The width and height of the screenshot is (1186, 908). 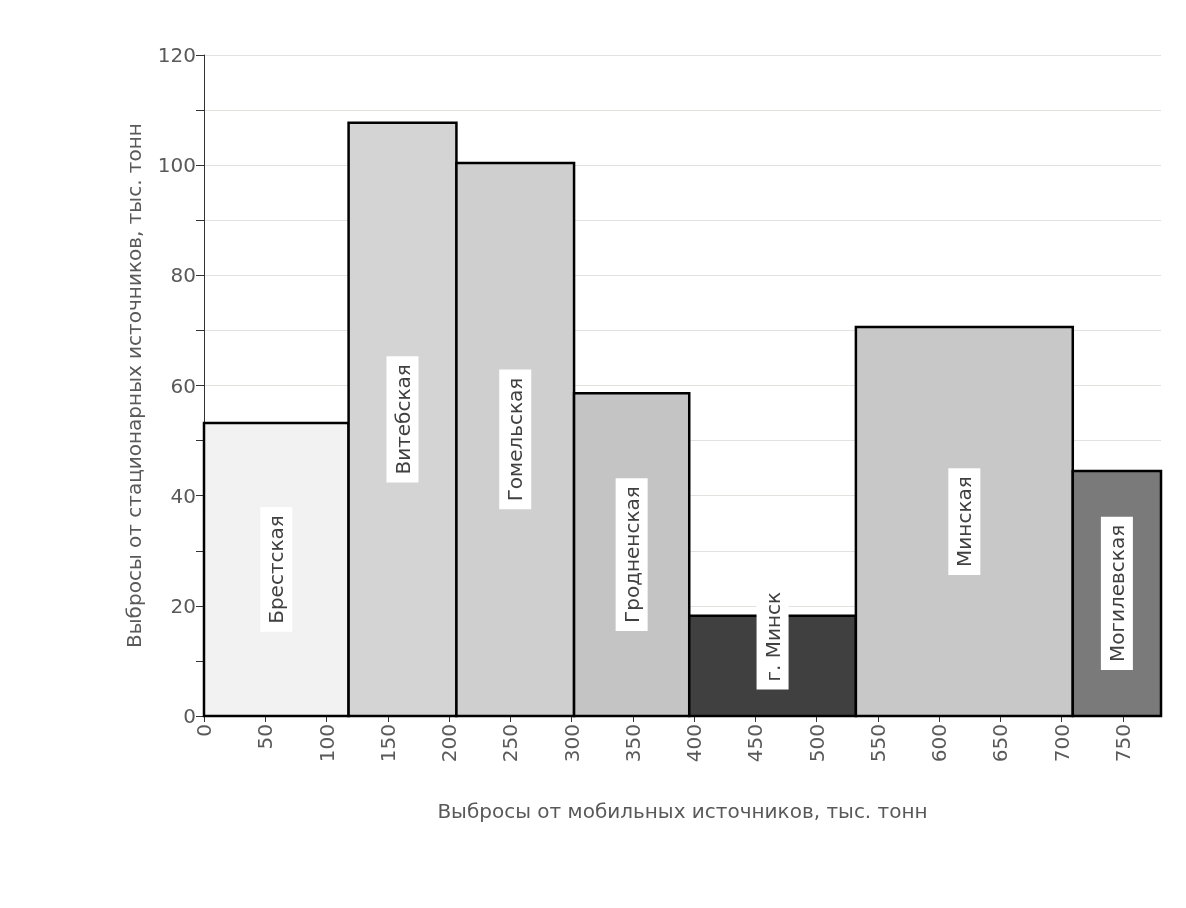 What do you see at coordinates (510, 743) in the screenshot?
I see `x-tick-label: 250` at bounding box center [510, 743].